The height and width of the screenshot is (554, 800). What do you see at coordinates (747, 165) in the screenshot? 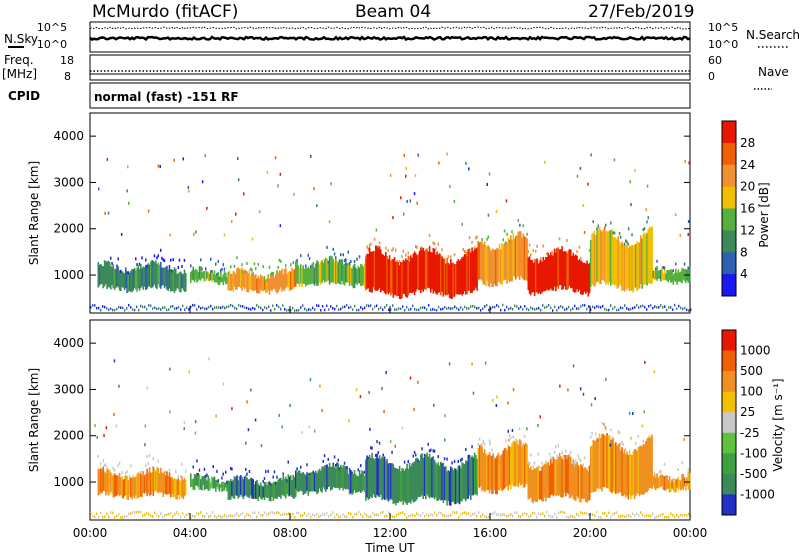
I see `power-colorbar-tick: 24` at bounding box center [747, 165].